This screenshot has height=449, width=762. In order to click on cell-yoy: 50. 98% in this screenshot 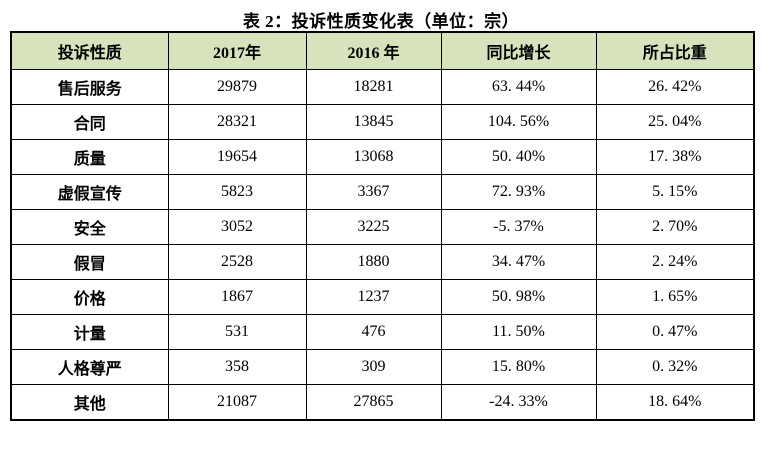, I will do `click(518, 297)`.